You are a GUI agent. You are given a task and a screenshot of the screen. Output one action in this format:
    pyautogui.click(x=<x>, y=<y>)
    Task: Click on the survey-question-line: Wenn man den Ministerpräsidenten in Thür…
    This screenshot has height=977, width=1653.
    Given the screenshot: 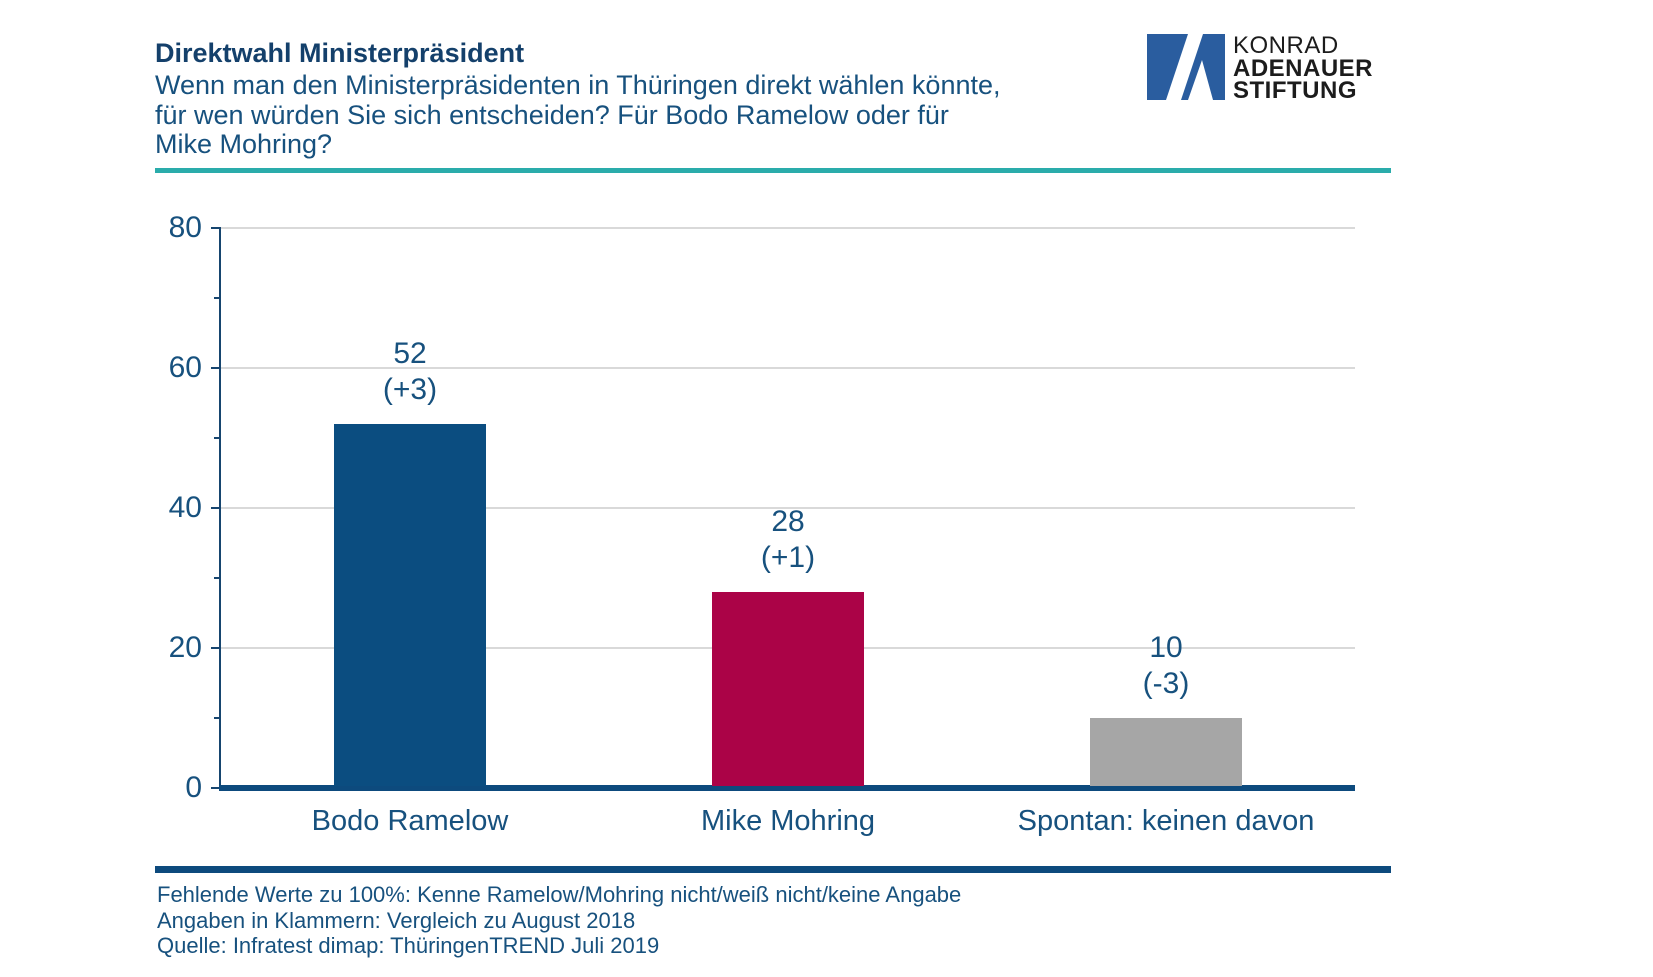 What is the action you would take?
    pyautogui.click(x=578, y=85)
    